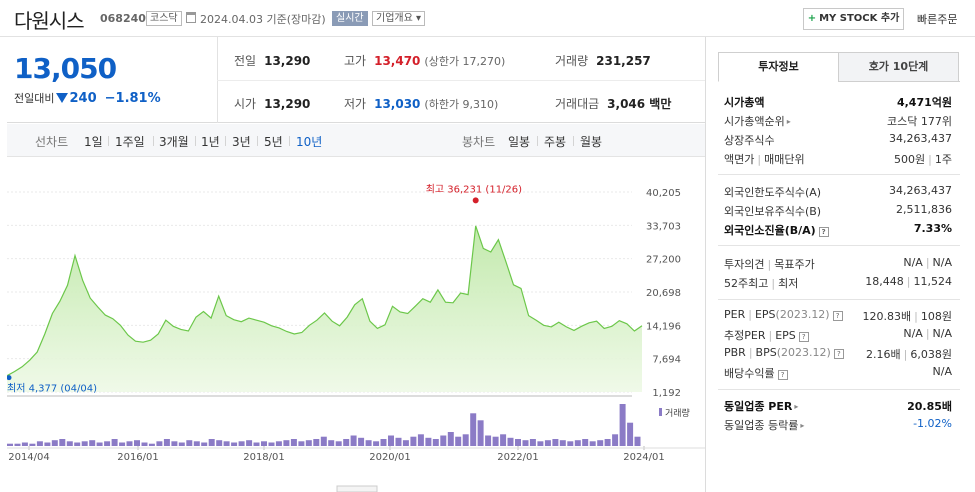 The height and width of the screenshot is (492, 975). What do you see at coordinates (356, 140) in the screenshot?
I see `chart-period-tabs: 선차트 1일 1주일 3개월 1년 3년 5년 10년 봉차트 일봉 주봉 월봉` at bounding box center [356, 140].